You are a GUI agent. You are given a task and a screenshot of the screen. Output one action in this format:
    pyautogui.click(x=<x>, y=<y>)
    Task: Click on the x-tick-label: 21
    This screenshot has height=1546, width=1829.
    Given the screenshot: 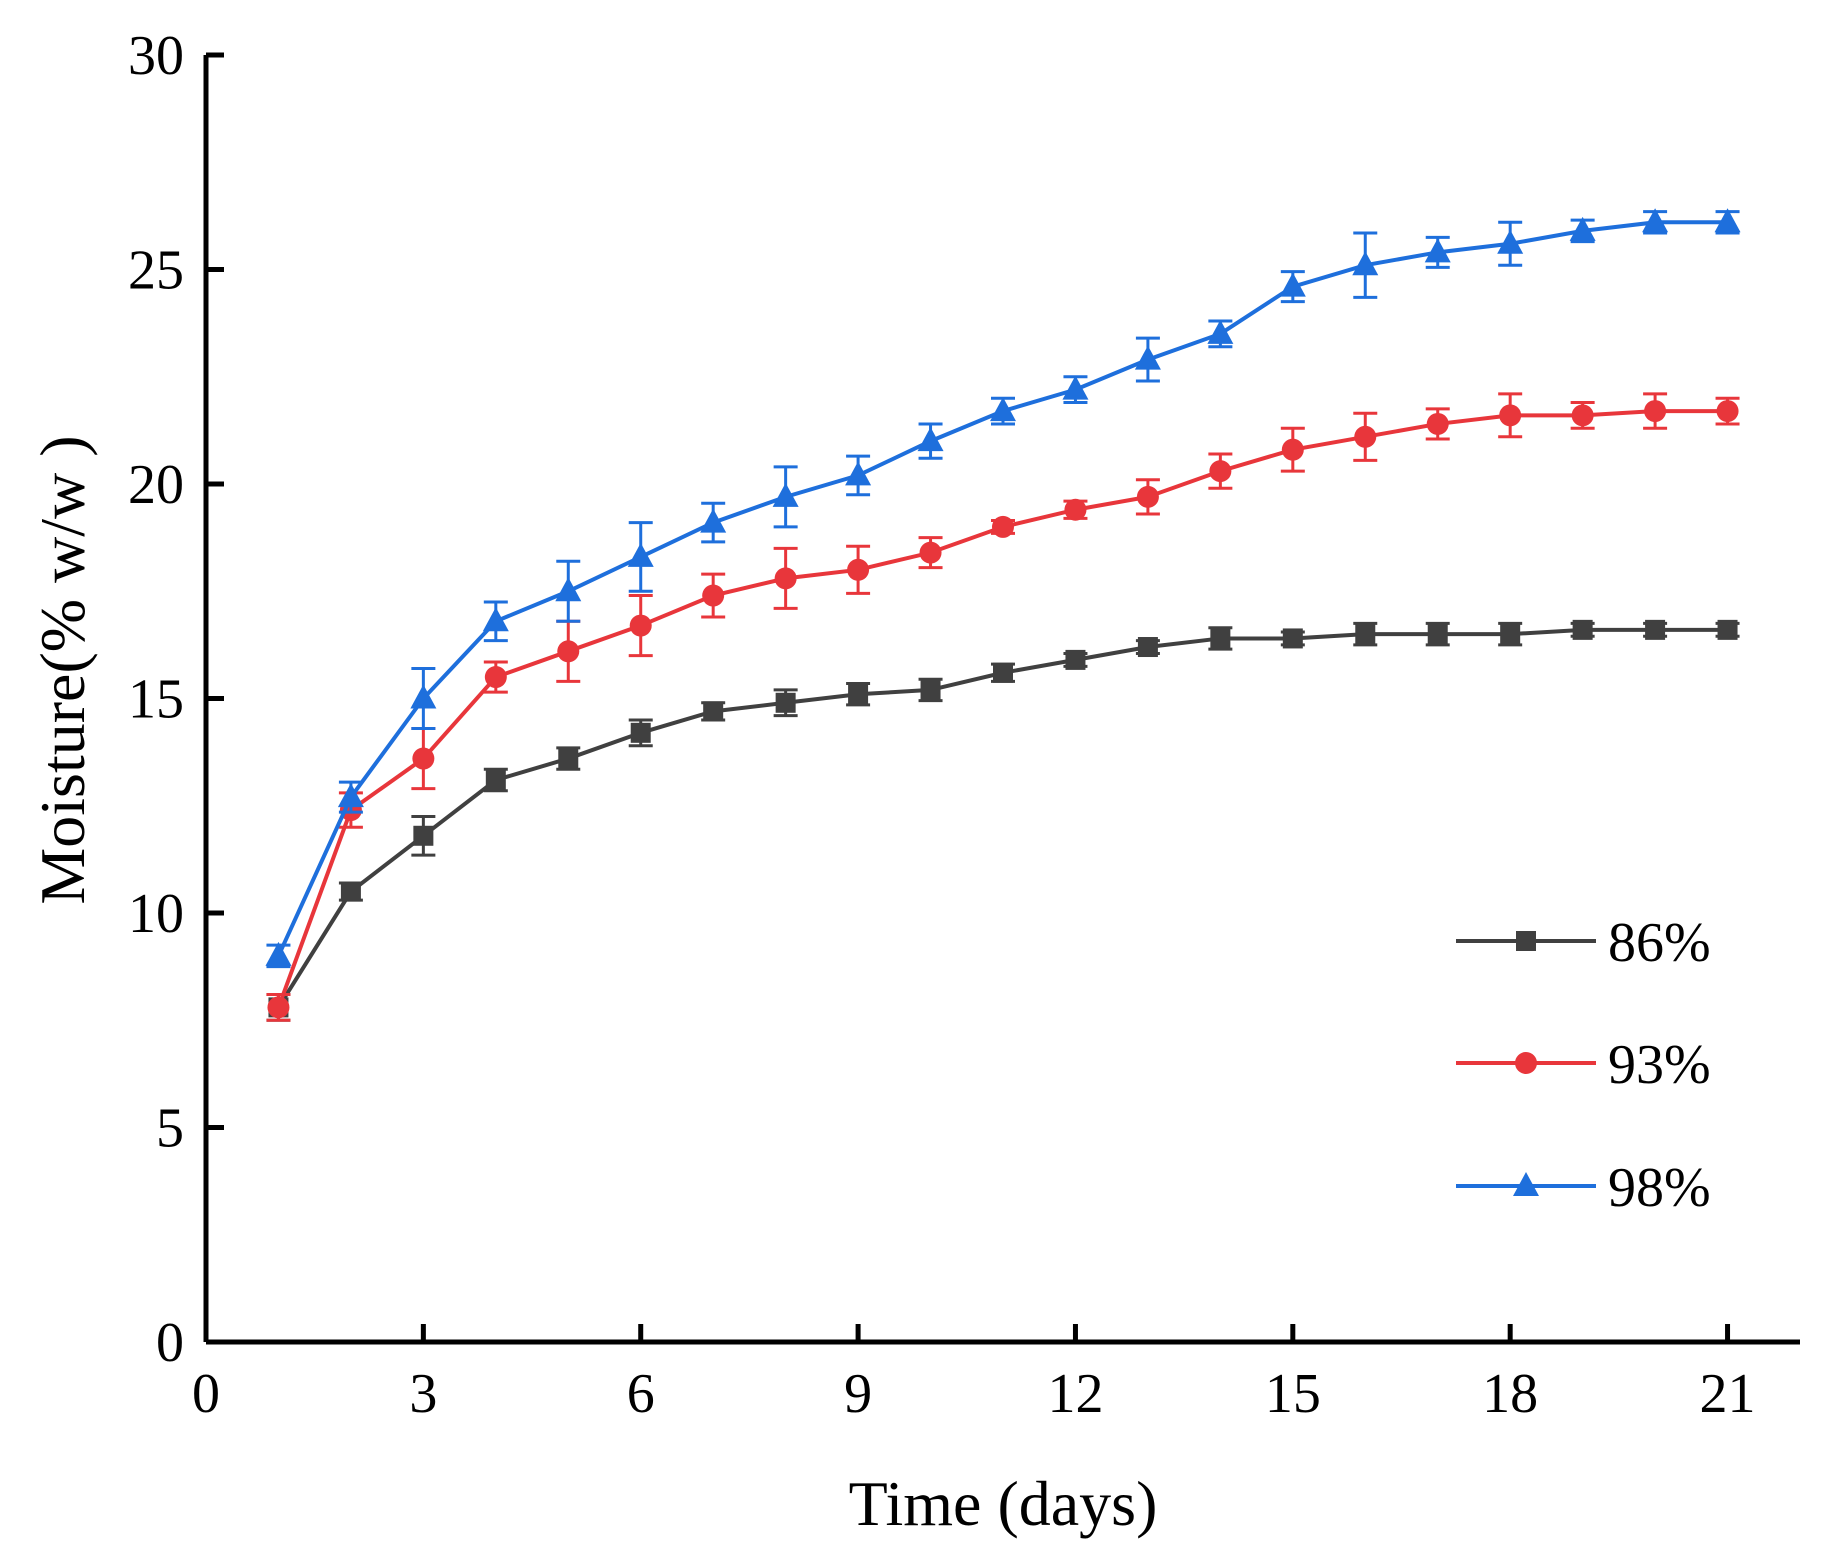 What is the action you would take?
    pyautogui.click(x=1728, y=1394)
    